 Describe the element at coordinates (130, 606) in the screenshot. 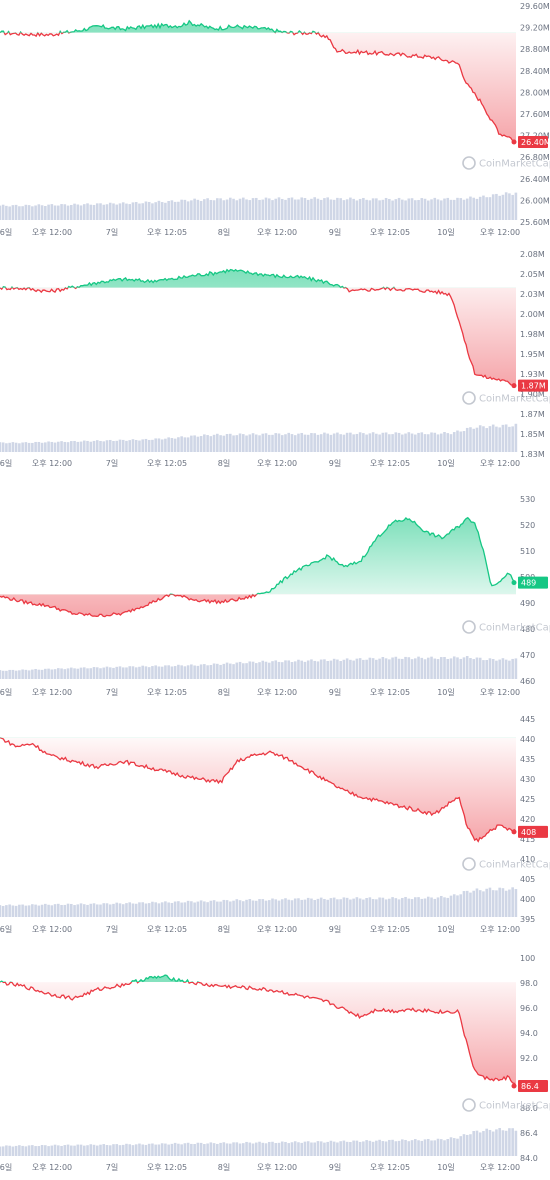

I see `price-line-down` at that location.